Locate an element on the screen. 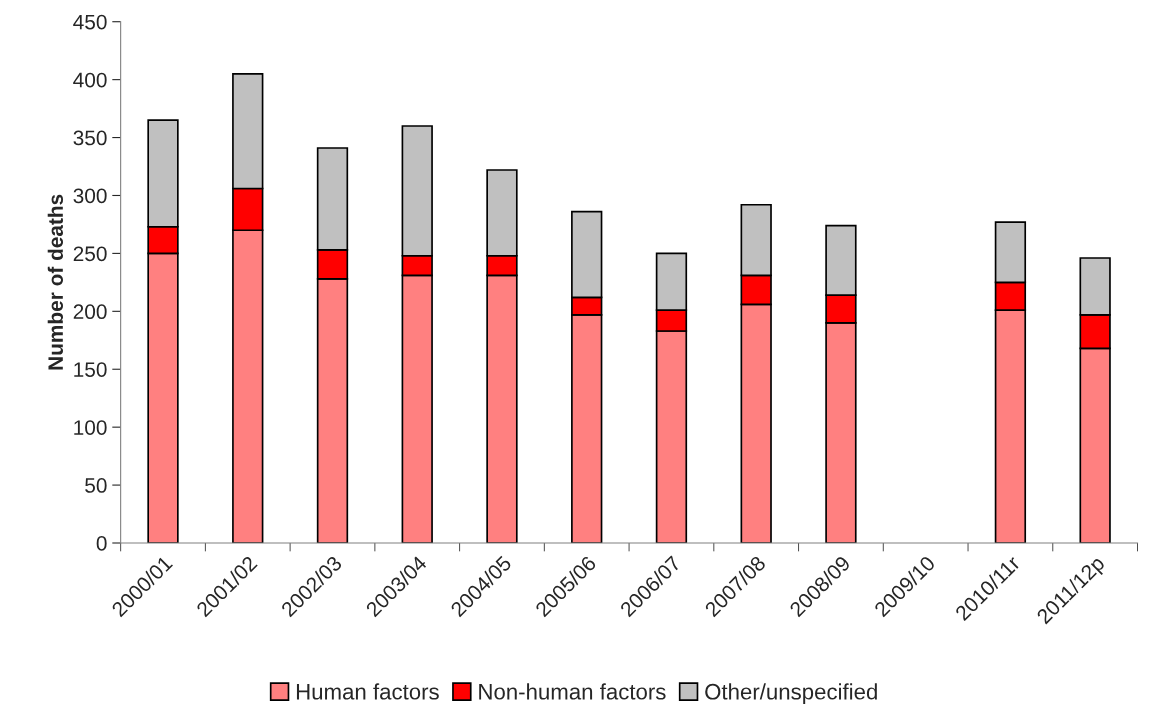 The image size is (1149, 724). y-tick-label: 0 is located at coordinates (101, 543).